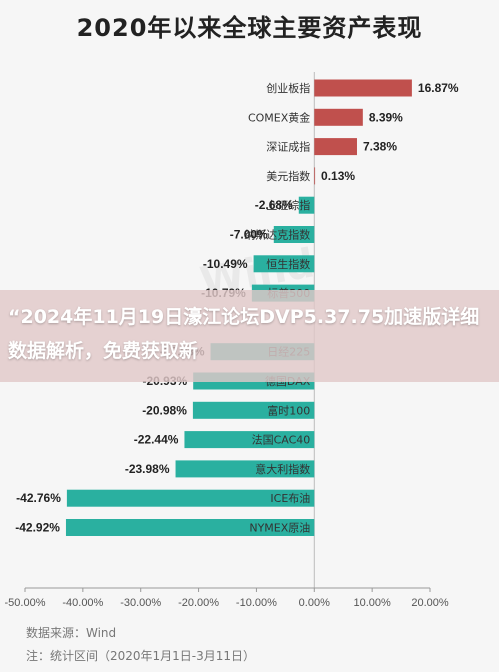 Image resolution: width=499 pixels, height=672 pixels. What do you see at coordinates (225, 264) in the screenshot?
I see `value-label: -10.49%` at bounding box center [225, 264].